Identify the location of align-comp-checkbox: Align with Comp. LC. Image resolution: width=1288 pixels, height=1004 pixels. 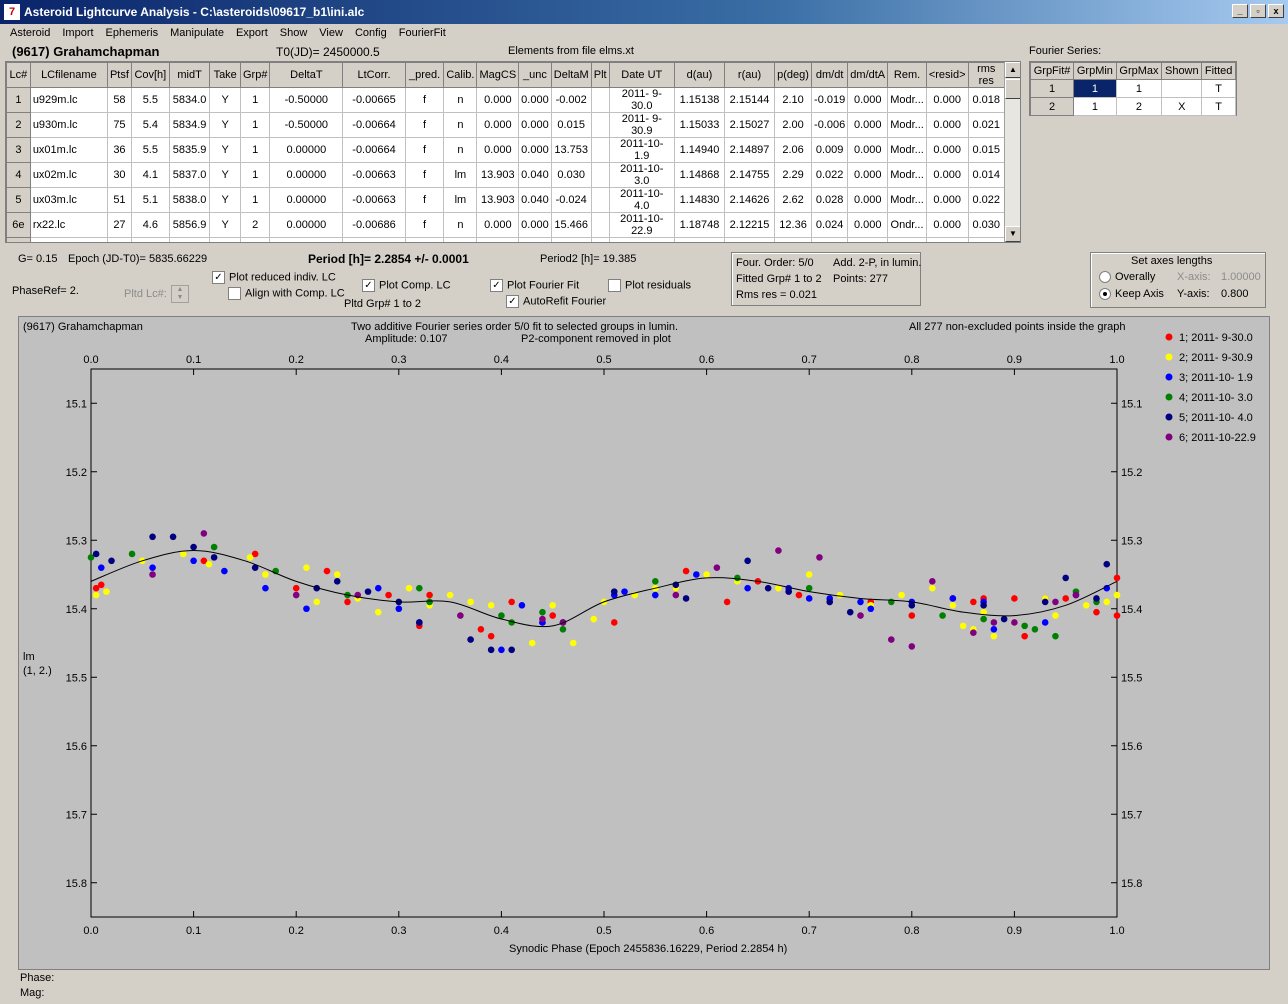
(286, 293).